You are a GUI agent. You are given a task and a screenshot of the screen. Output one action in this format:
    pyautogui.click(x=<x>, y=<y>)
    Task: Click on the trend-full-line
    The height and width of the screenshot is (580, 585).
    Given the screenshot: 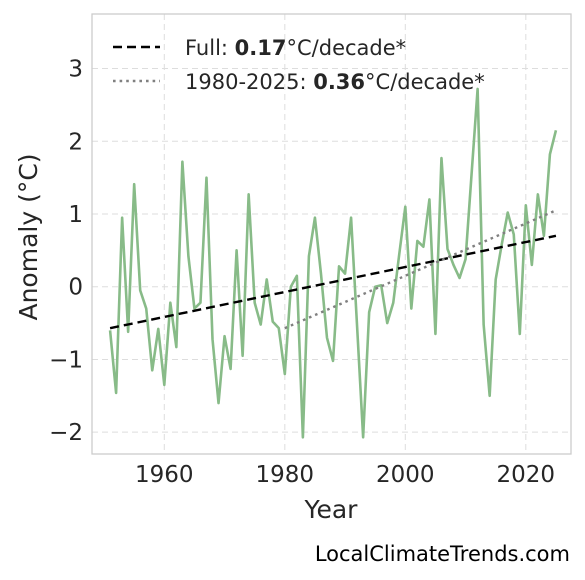 What is the action you would take?
    pyautogui.click(x=333, y=282)
    